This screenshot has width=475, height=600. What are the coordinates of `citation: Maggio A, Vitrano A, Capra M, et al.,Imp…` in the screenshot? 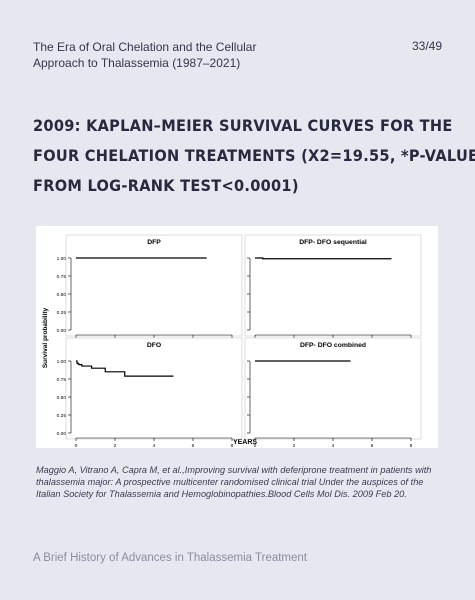 It's located at (241, 482).